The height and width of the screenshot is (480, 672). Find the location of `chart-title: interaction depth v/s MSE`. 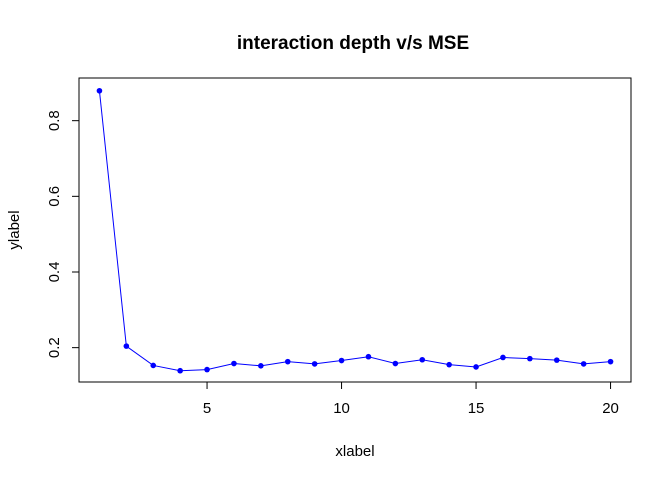

chart-title: interaction depth v/s MSE is located at coordinates (353, 43).